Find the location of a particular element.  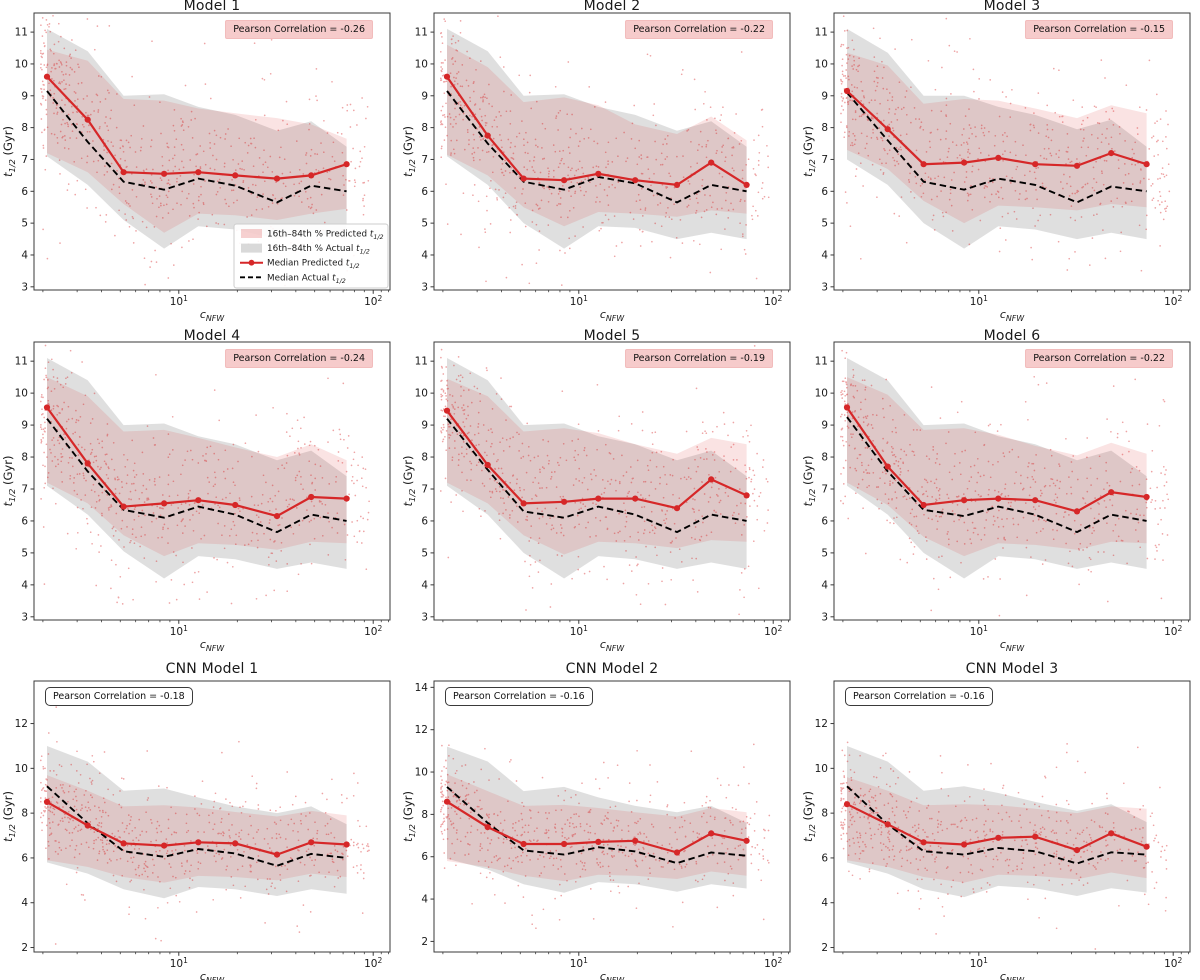

y-axis-ticks: 2 4 6 8 10 12 is located at coordinates (24, 836).